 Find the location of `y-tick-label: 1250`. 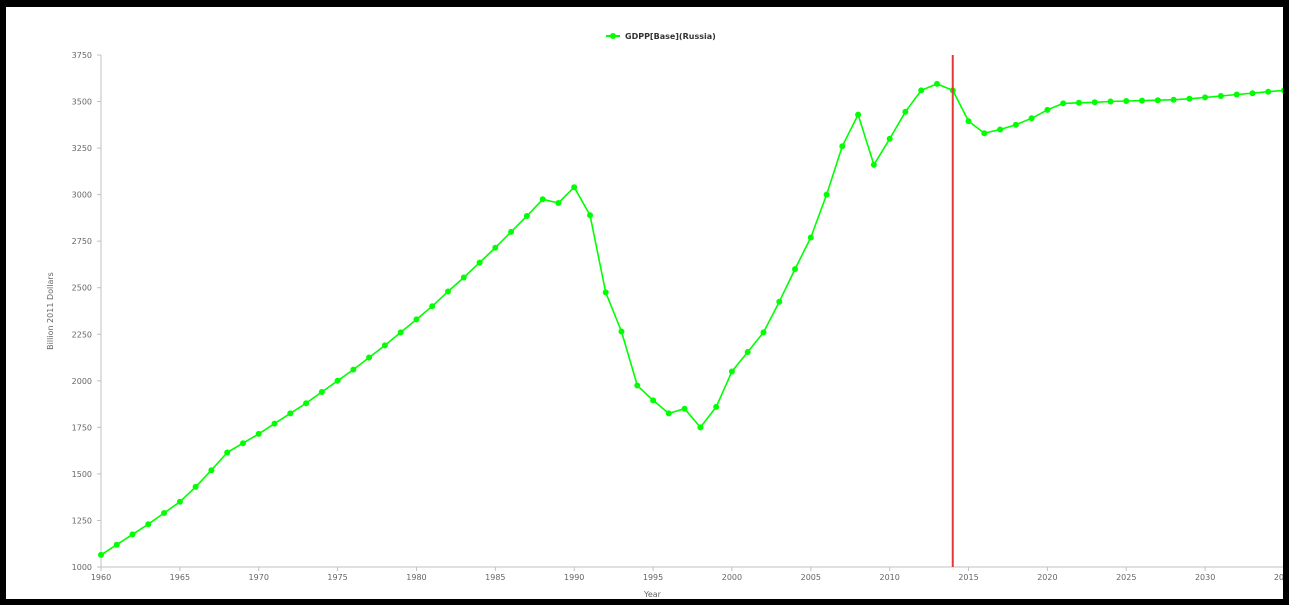

y-tick-label: 1250 is located at coordinates (82, 520).